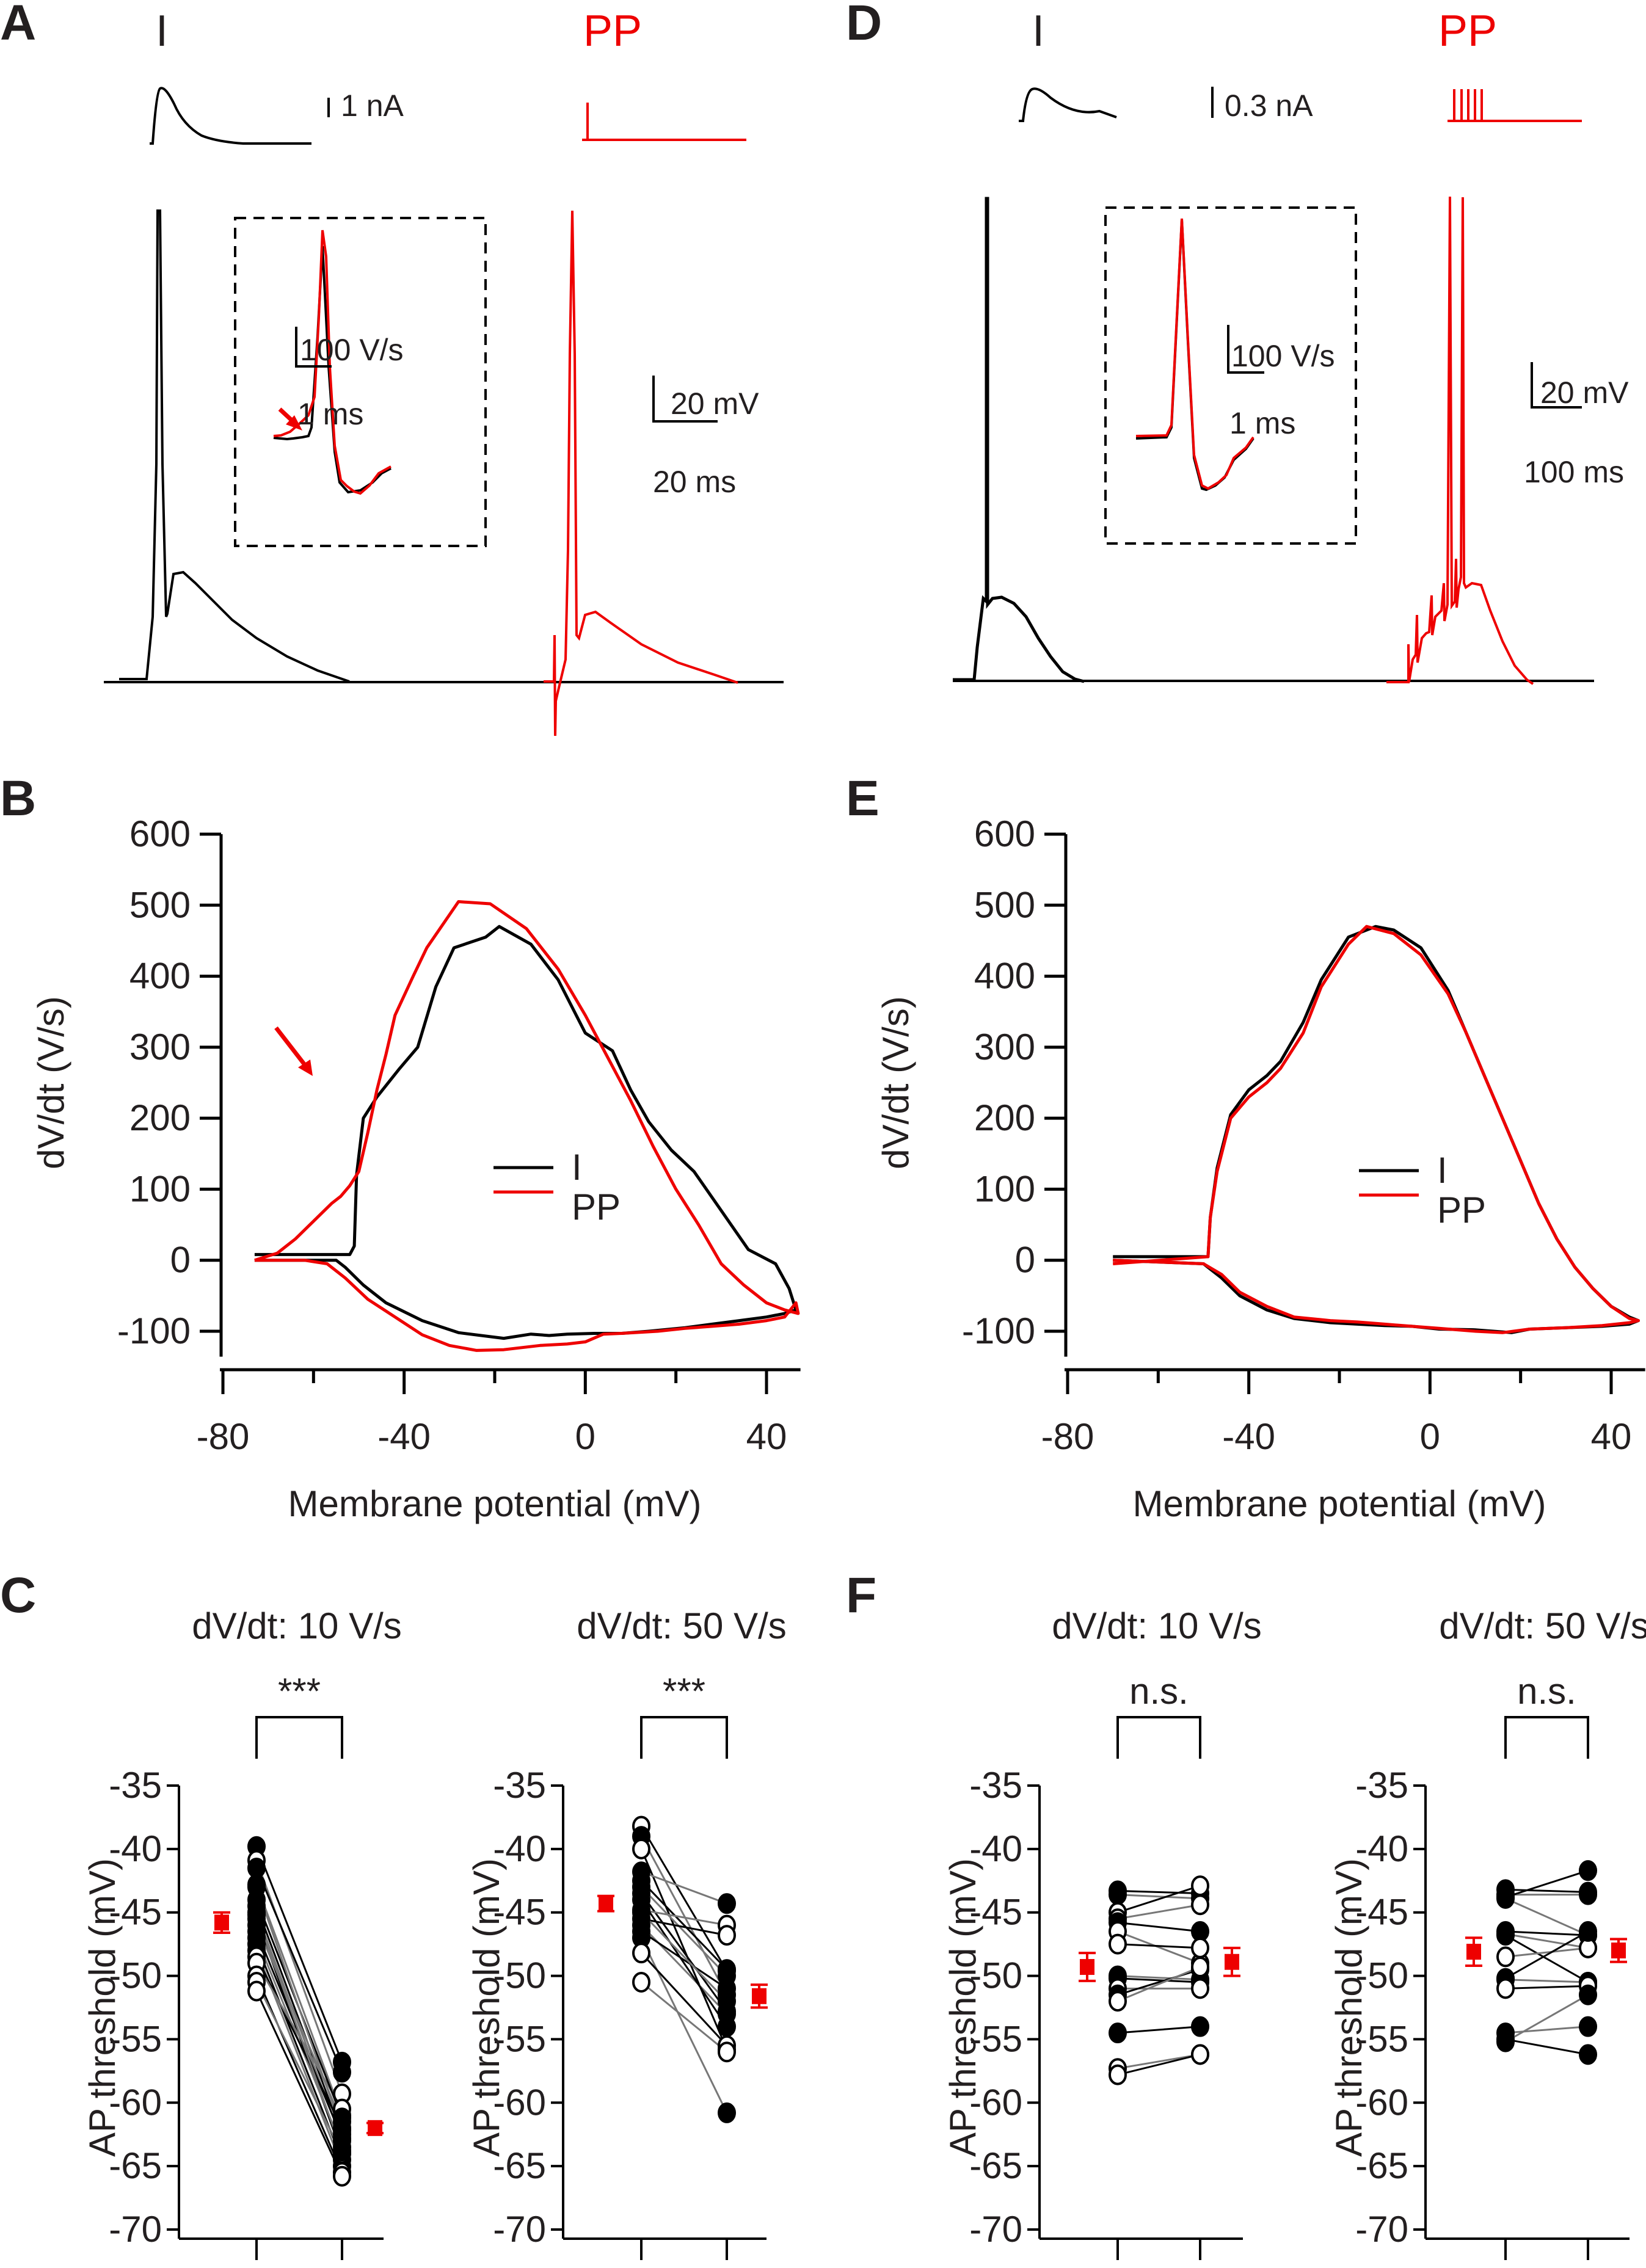 The height and width of the screenshot is (2268, 1646). Describe the element at coordinates (1248, 1437) in the screenshot. I see `x-tick-label: -40` at that location.